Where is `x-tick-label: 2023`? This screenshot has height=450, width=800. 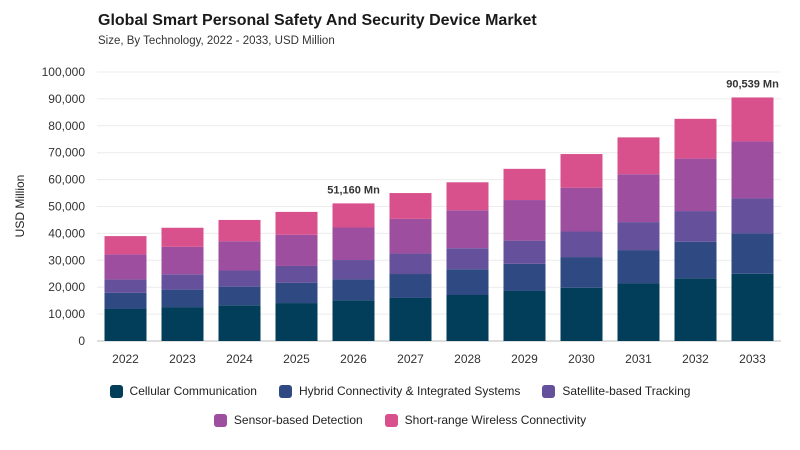
x-tick-label: 2023 is located at coordinates (182, 359).